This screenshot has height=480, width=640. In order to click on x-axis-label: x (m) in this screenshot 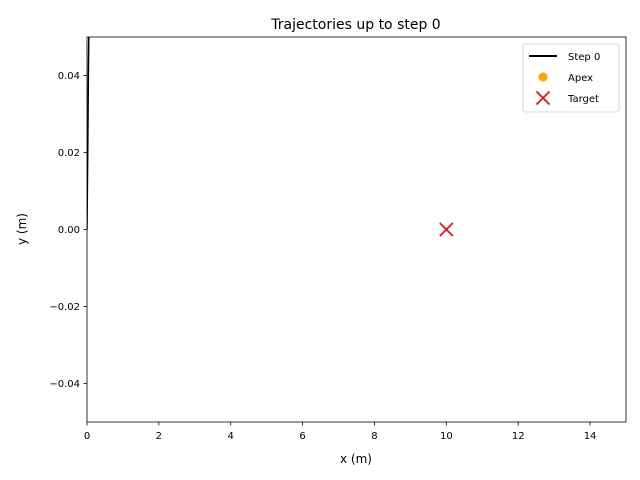, I will do `click(356, 459)`.